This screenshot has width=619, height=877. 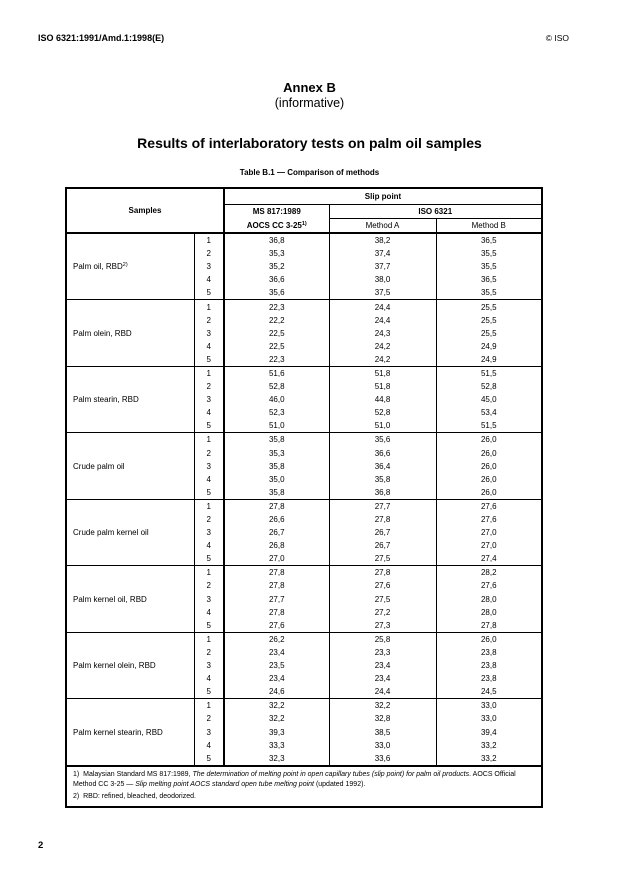 I want to click on method-b-value: 52,8, so click(x=488, y=387).